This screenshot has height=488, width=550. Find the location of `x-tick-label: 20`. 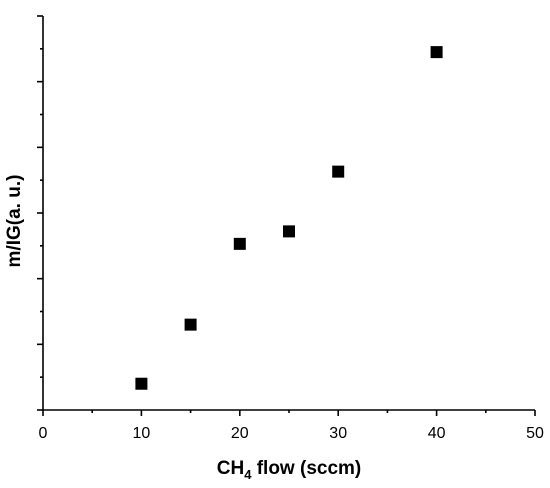

x-tick-label: 20 is located at coordinates (240, 433).